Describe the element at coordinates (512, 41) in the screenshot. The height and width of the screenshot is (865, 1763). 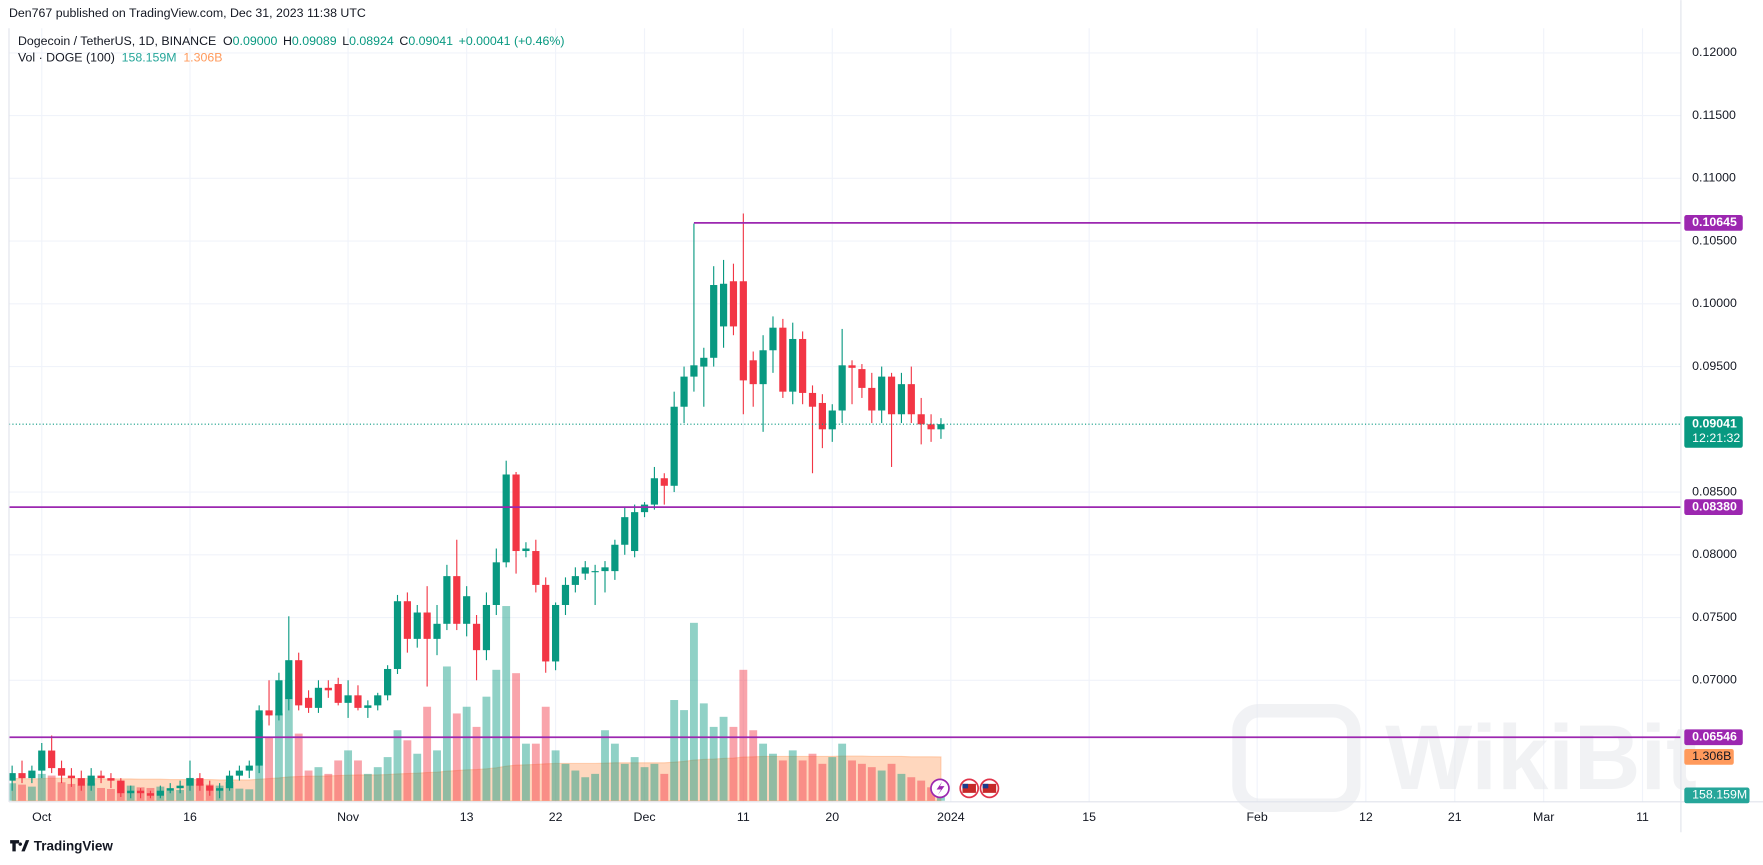
I see `legend-change: +0.00041 (+0.46%)` at that location.